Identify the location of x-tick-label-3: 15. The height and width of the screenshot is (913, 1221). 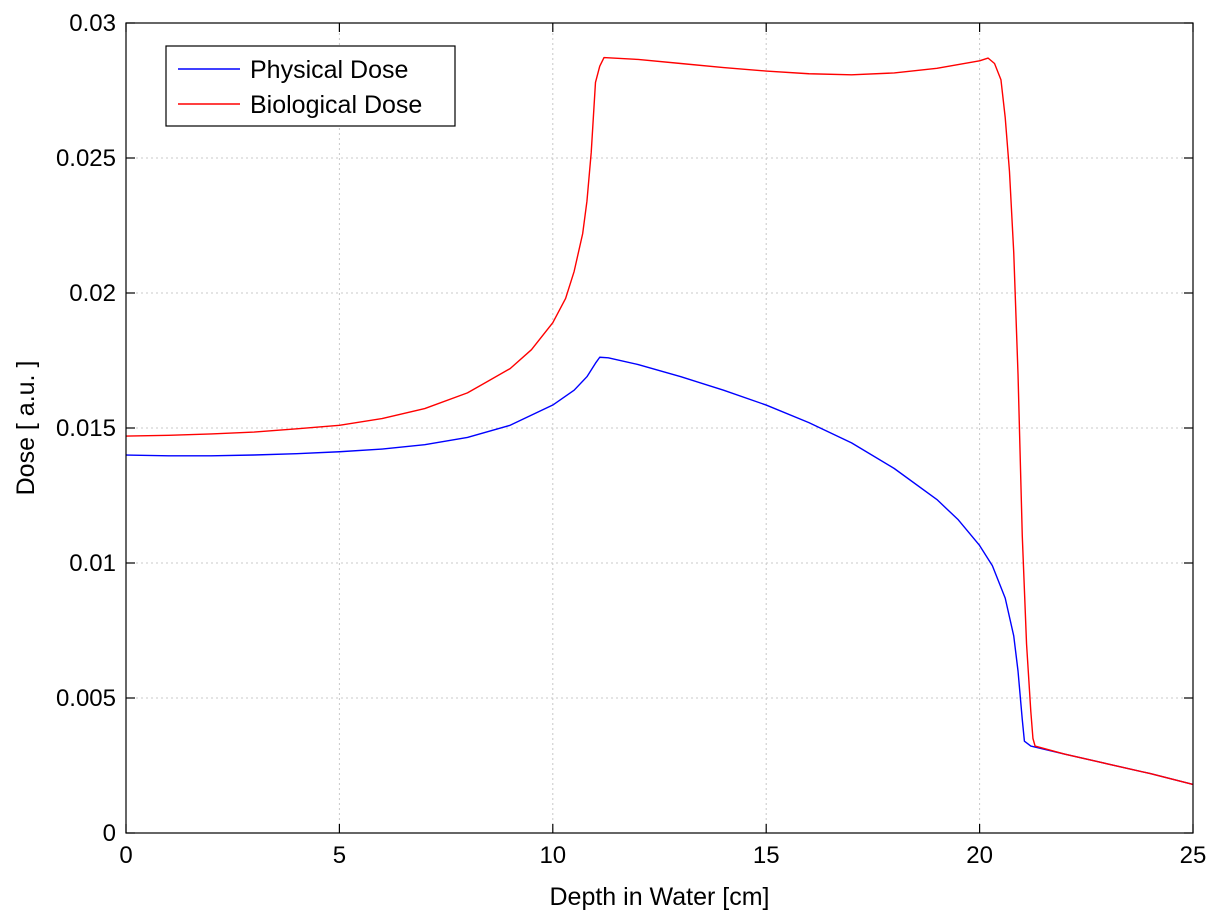
(766, 855).